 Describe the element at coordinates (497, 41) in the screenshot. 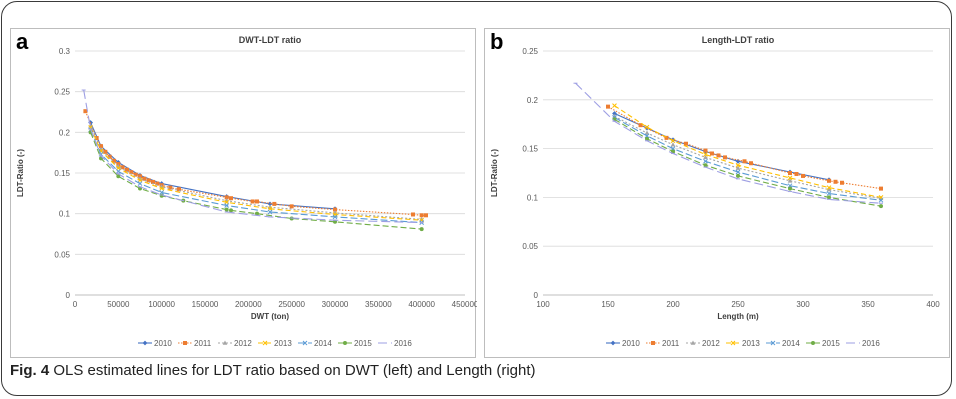

I see `panel-label-b: b` at that location.